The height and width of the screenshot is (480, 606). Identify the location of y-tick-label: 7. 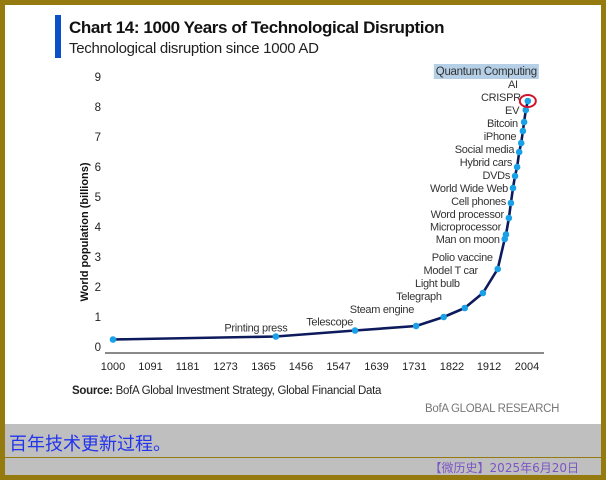
(98, 138).